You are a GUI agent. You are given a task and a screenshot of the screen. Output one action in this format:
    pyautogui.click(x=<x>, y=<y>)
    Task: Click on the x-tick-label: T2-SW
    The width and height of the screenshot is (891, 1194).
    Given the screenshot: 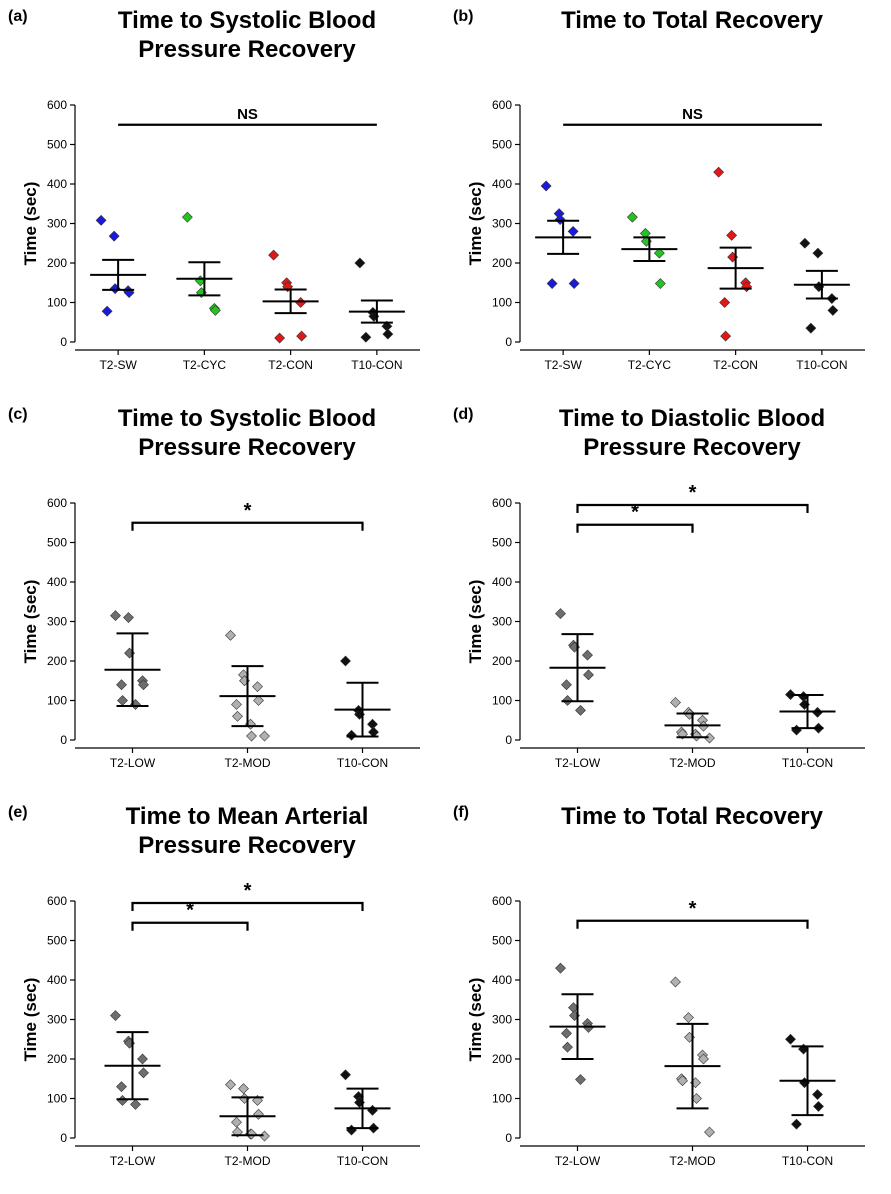 What is the action you would take?
    pyautogui.click(x=118, y=365)
    